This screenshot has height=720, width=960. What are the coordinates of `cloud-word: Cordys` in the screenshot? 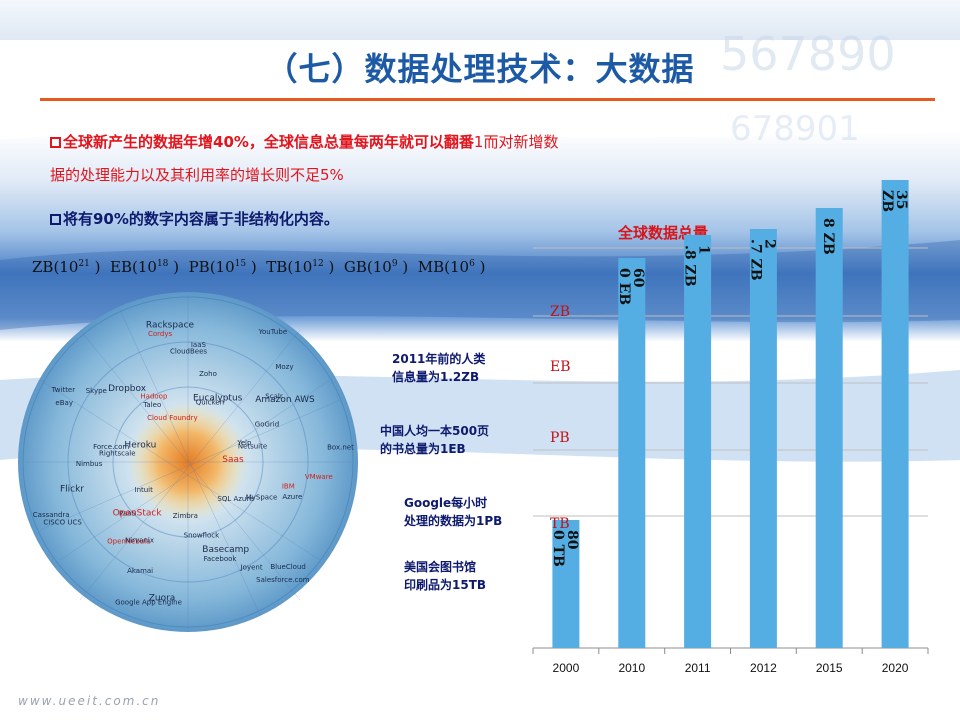 It's located at (160, 334).